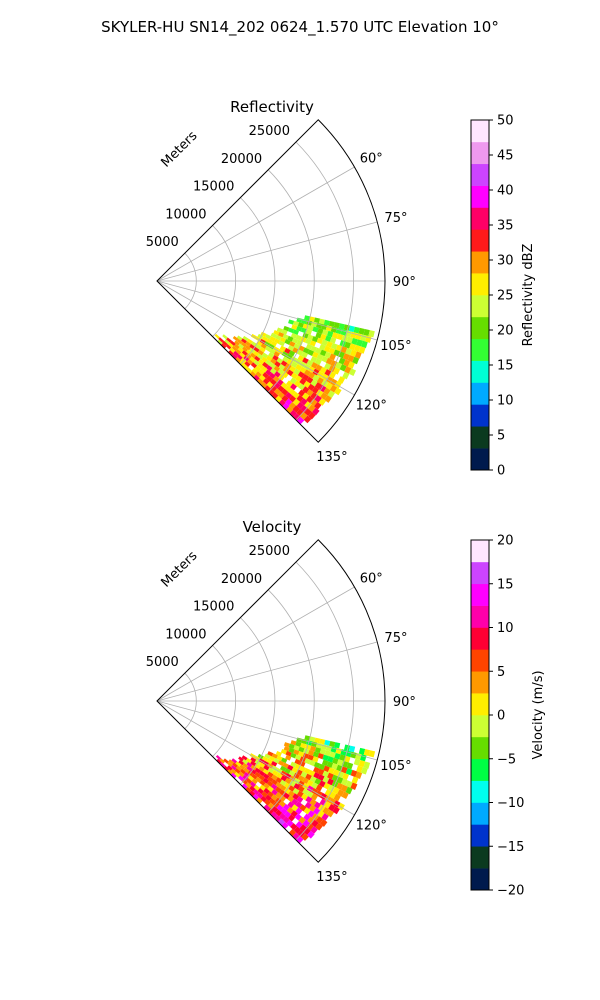 This screenshot has height=1000, width=600. I want to click on range-tick-label: 5000, so click(162, 662).